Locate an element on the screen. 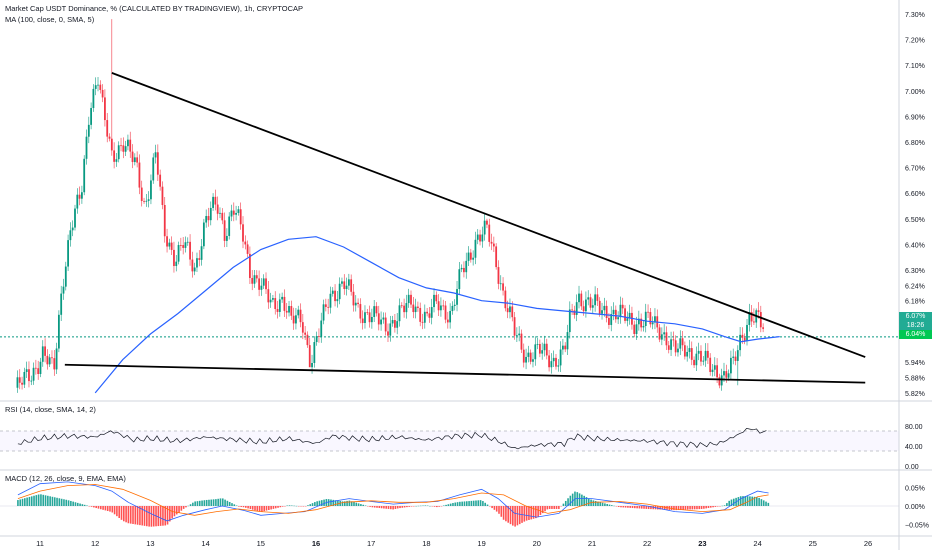 This screenshot has width=932, height=550. macd-tick-label: 0.00% is located at coordinates (915, 507).